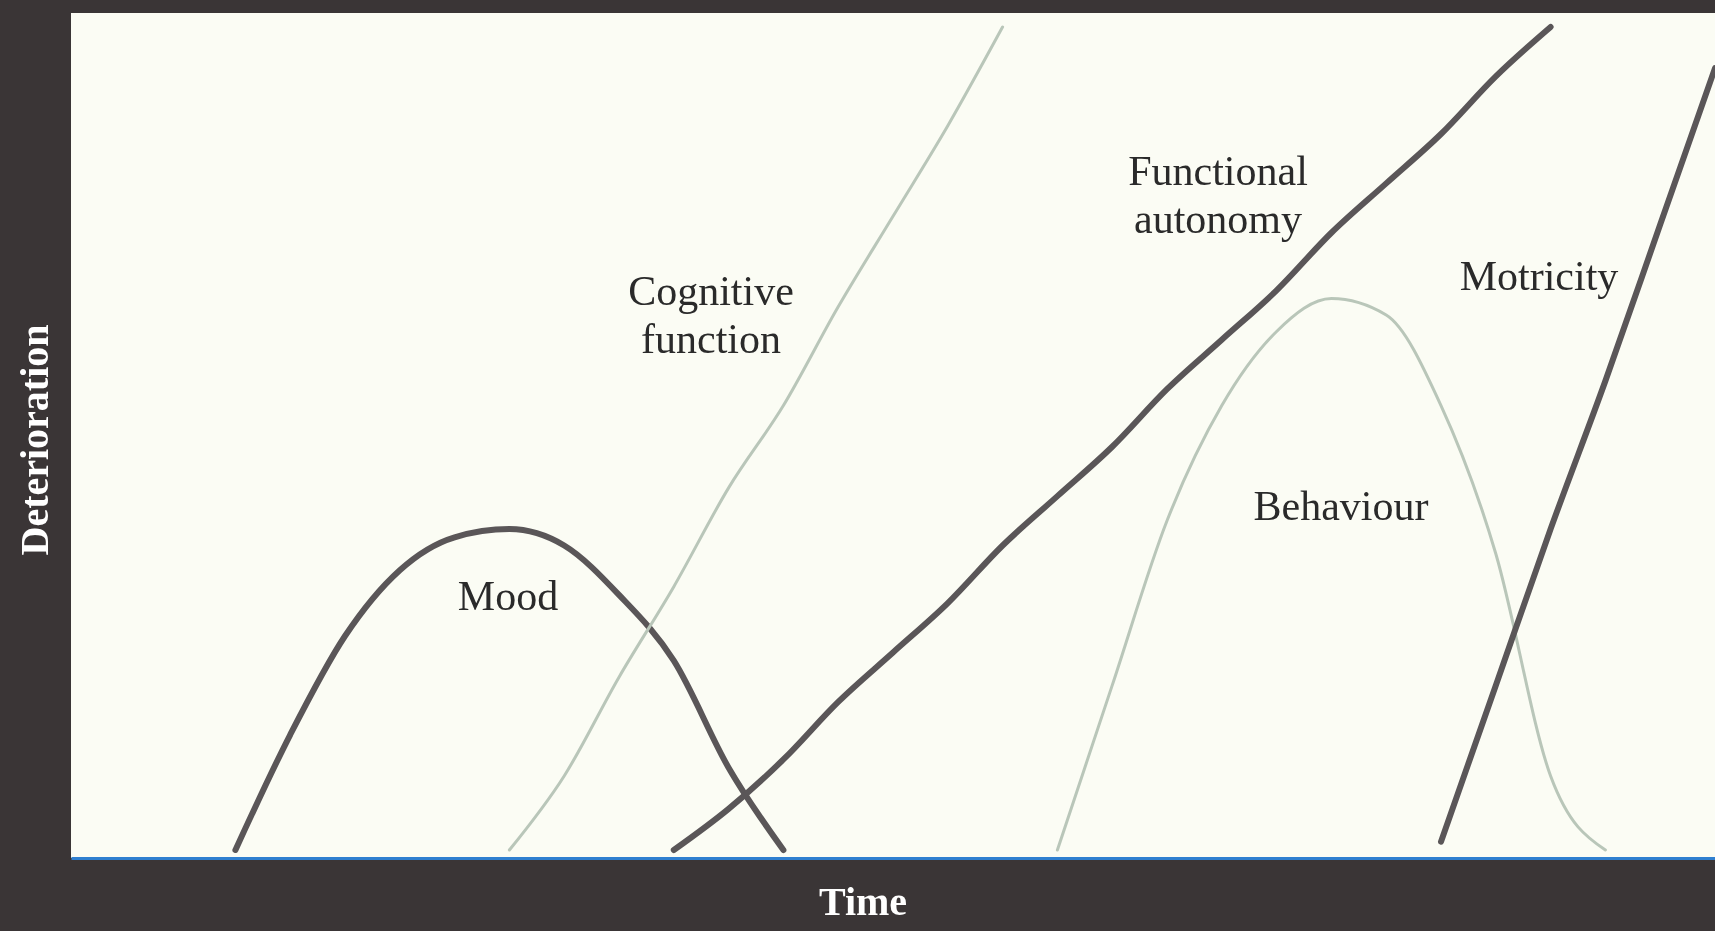 The width and height of the screenshot is (1715, 931). Describe the element at coordinates (1341, 506) in the screenshot. I see `series-label: Behaviour` at that location.